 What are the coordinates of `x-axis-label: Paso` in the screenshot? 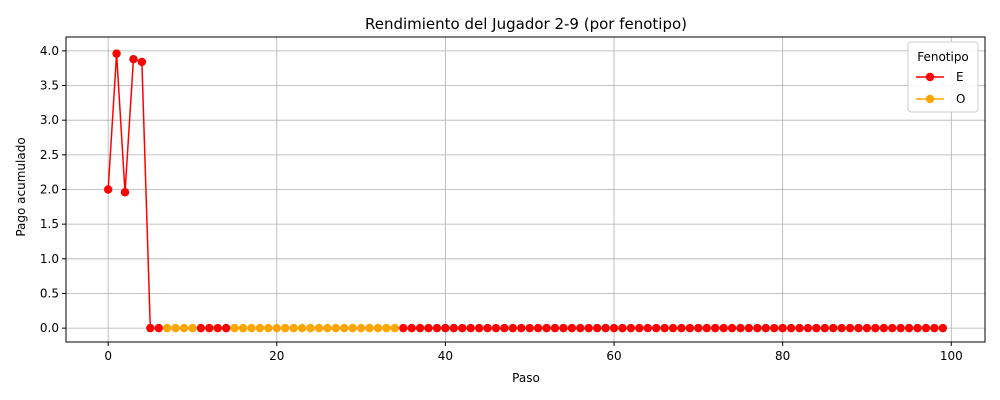 It's located at (526, 378).